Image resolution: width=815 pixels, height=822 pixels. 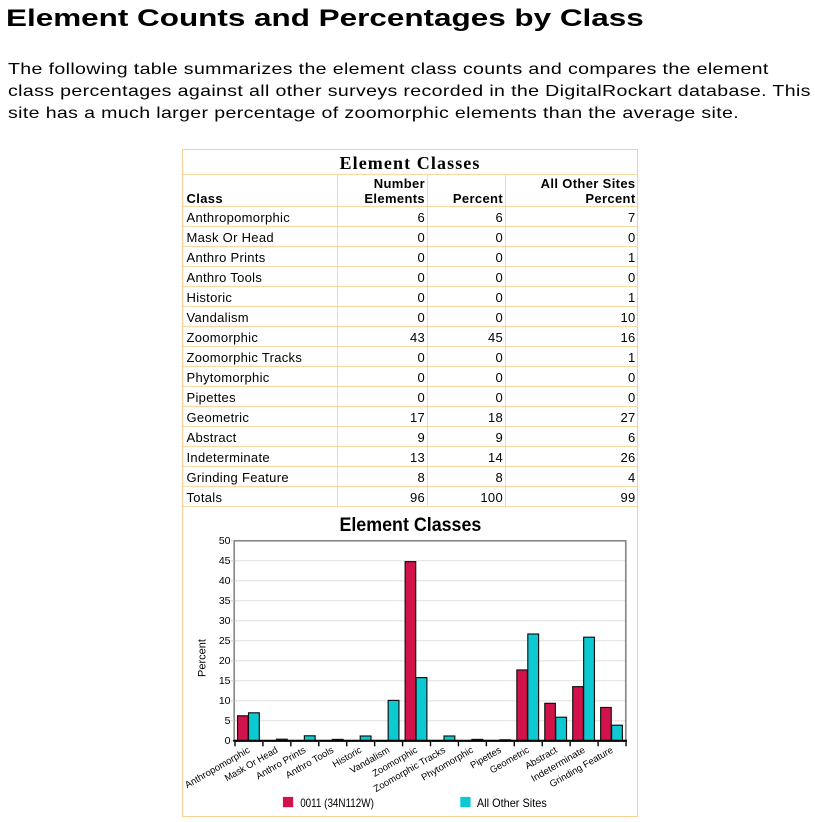 I want to click on svg-text: Element Classes, so click(x=410, y=525).